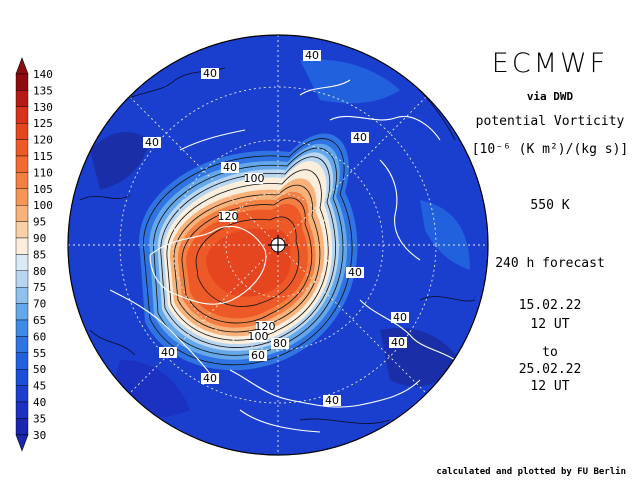  What do you see at coordinates (39, 304) in the screenshot?
I see `colorbar-tick-label: 70` at bounding box center [39, 304].